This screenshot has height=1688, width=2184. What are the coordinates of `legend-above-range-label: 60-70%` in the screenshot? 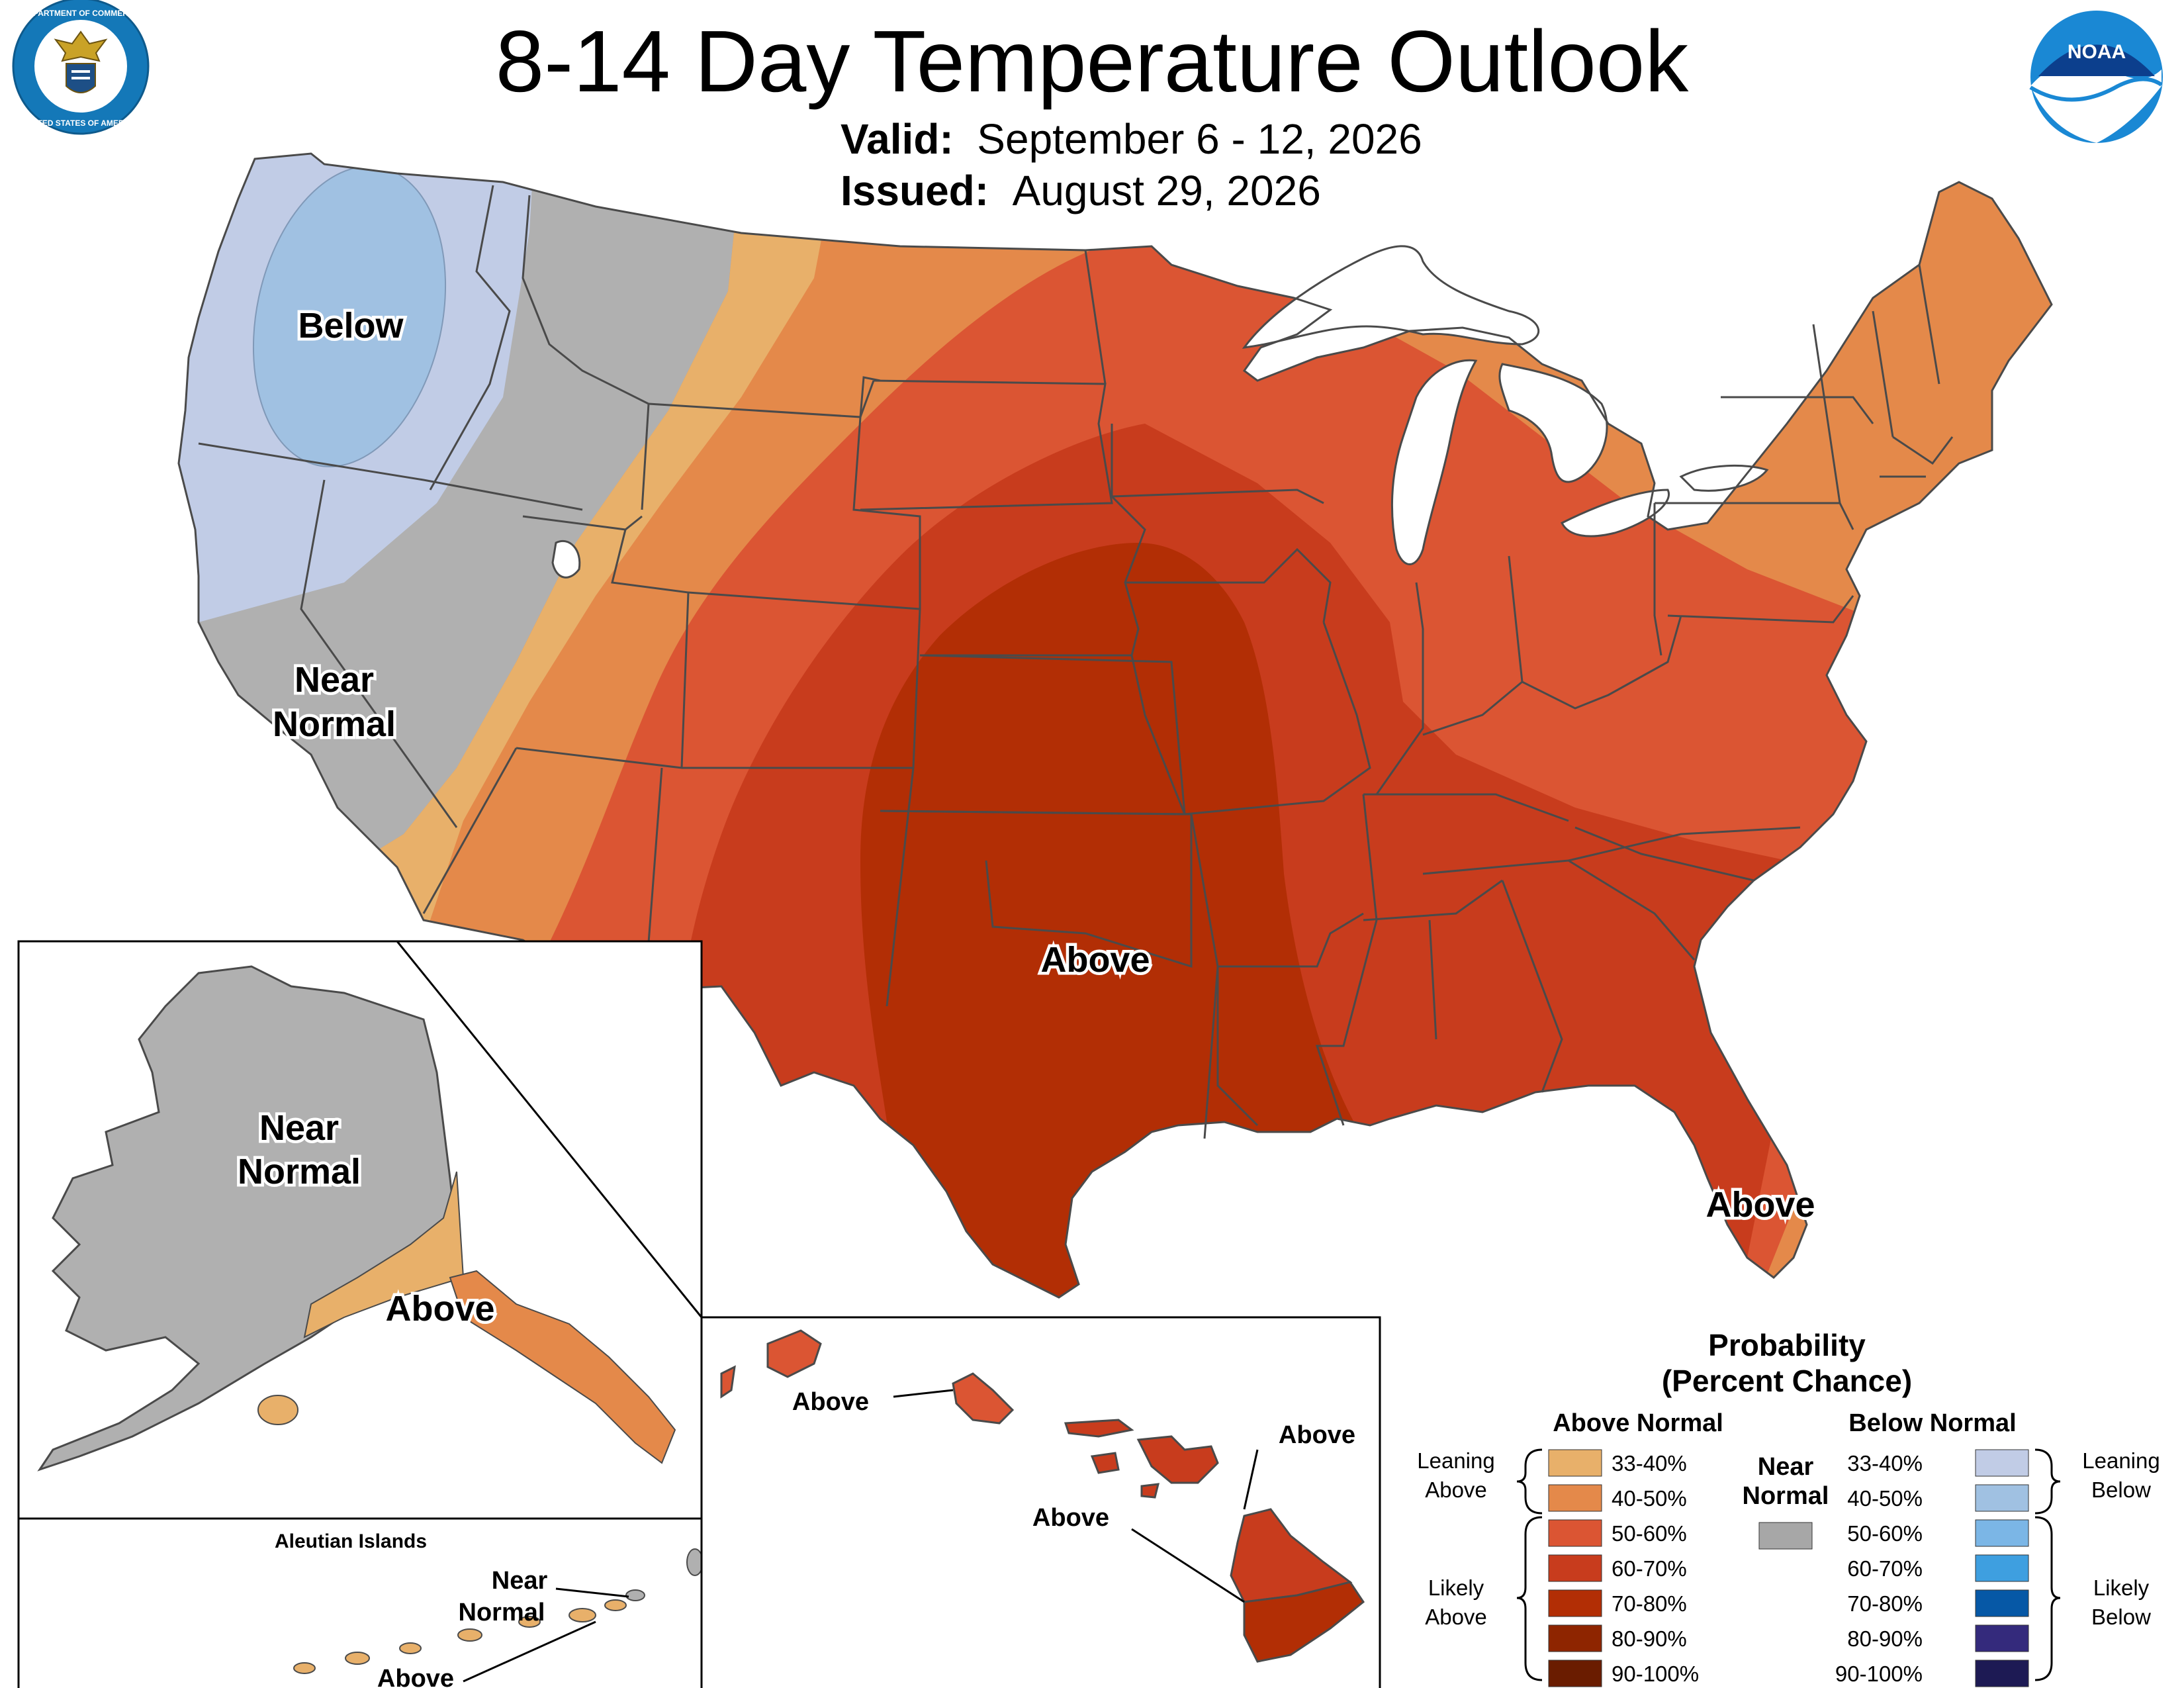 It's located at (1649, 1568).